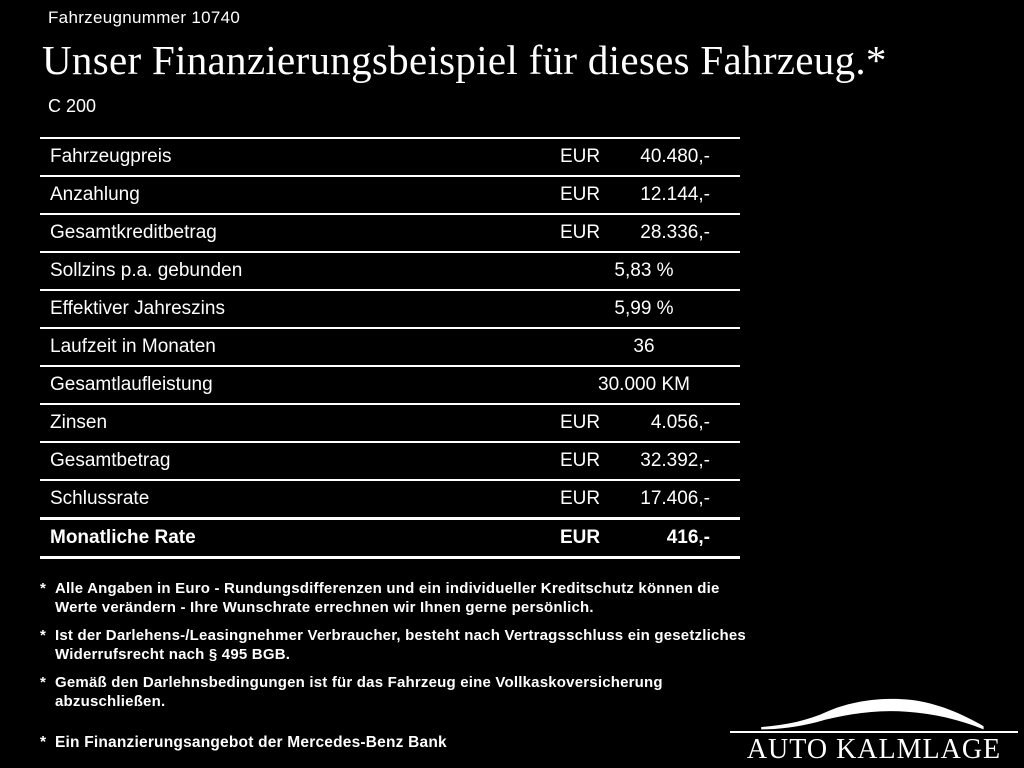 The image size is (1024, 768). What do you see at coordinates (688, 537) in the screenshot?
I see `row-value: 416,-` at bounding box center [688, 537].